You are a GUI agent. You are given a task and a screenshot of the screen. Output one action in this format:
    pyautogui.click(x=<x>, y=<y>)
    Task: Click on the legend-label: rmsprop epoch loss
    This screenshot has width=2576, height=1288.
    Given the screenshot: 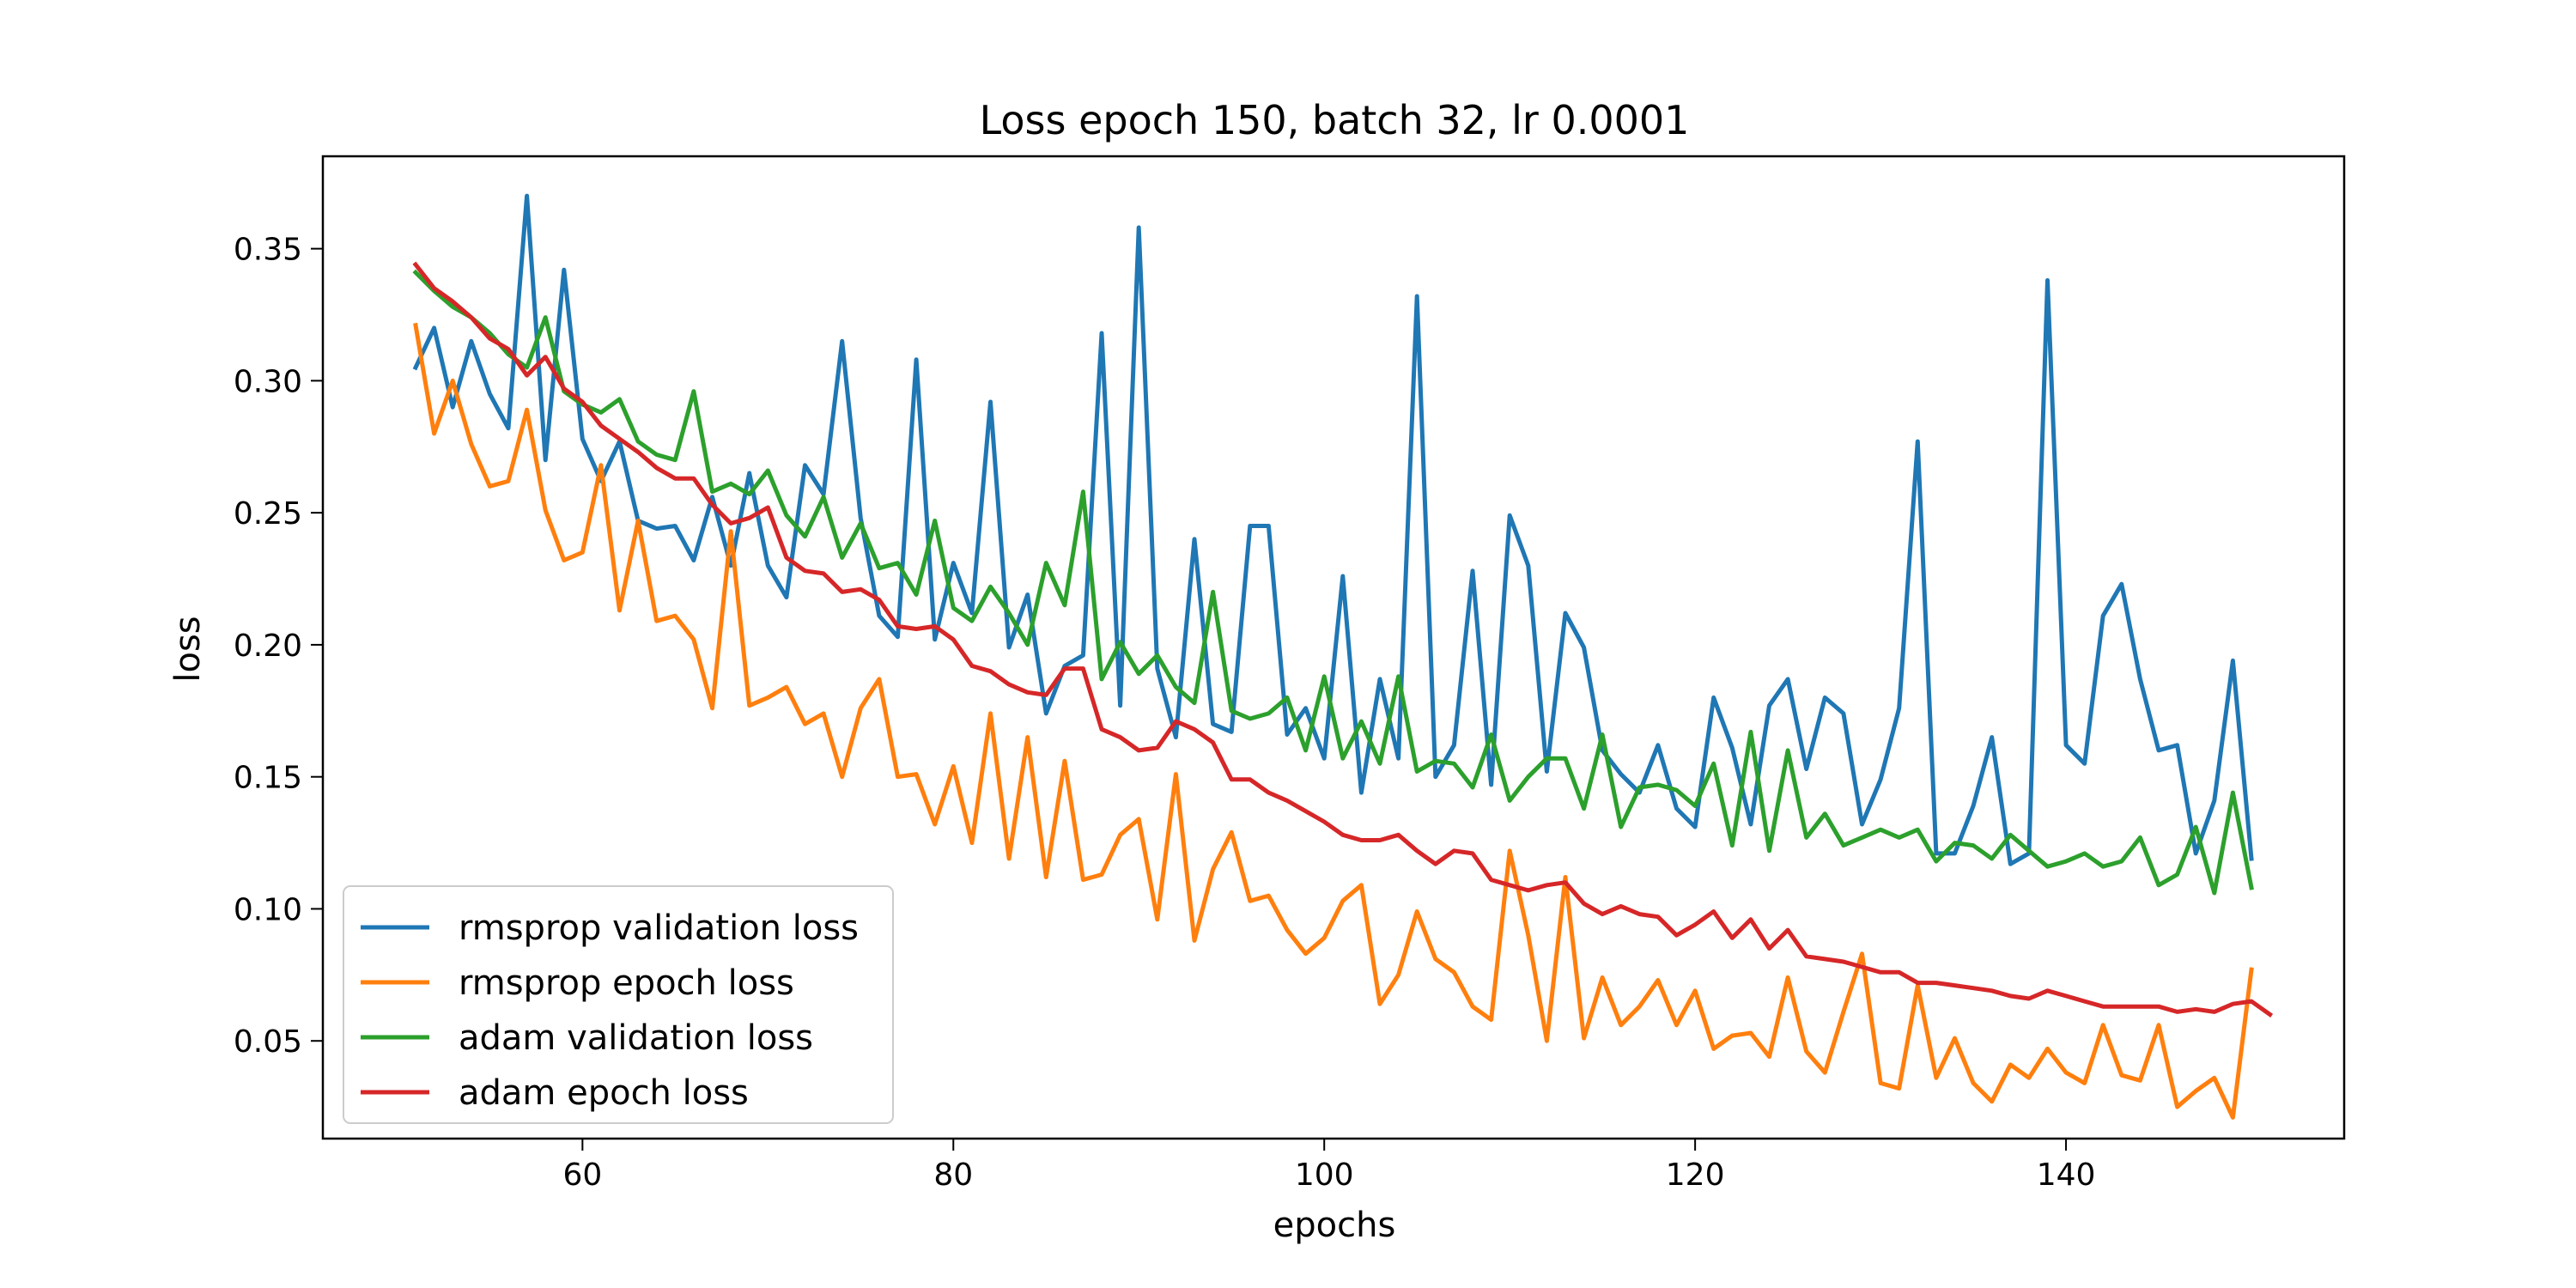 What is the action you would take?
    pyautogui.click(x=627, y=983)
    